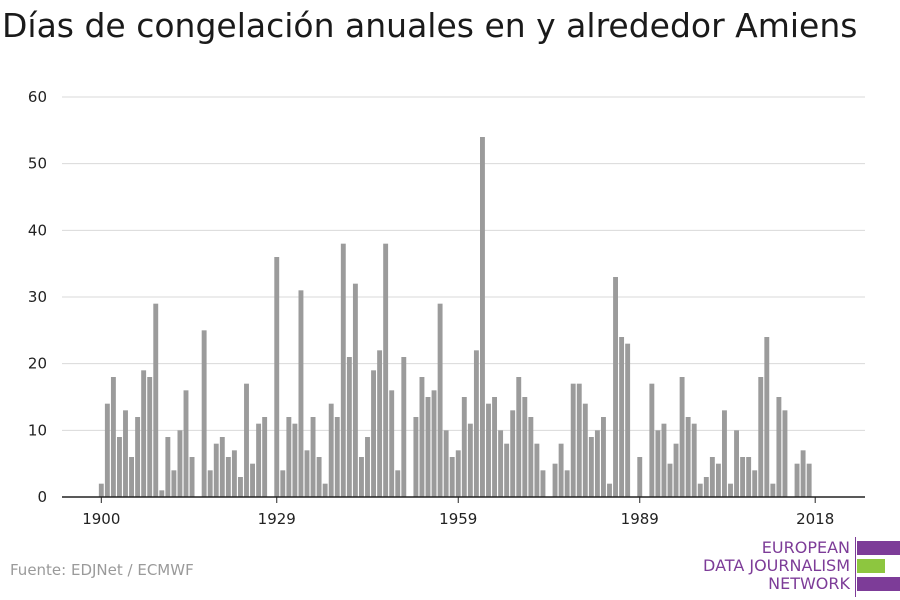 Image resolution: width=900 pixels, height=600 pixels. Describe the element at coordinates (640, 519) in the screenshot. I see `x-tick-label: 1989` at that location.